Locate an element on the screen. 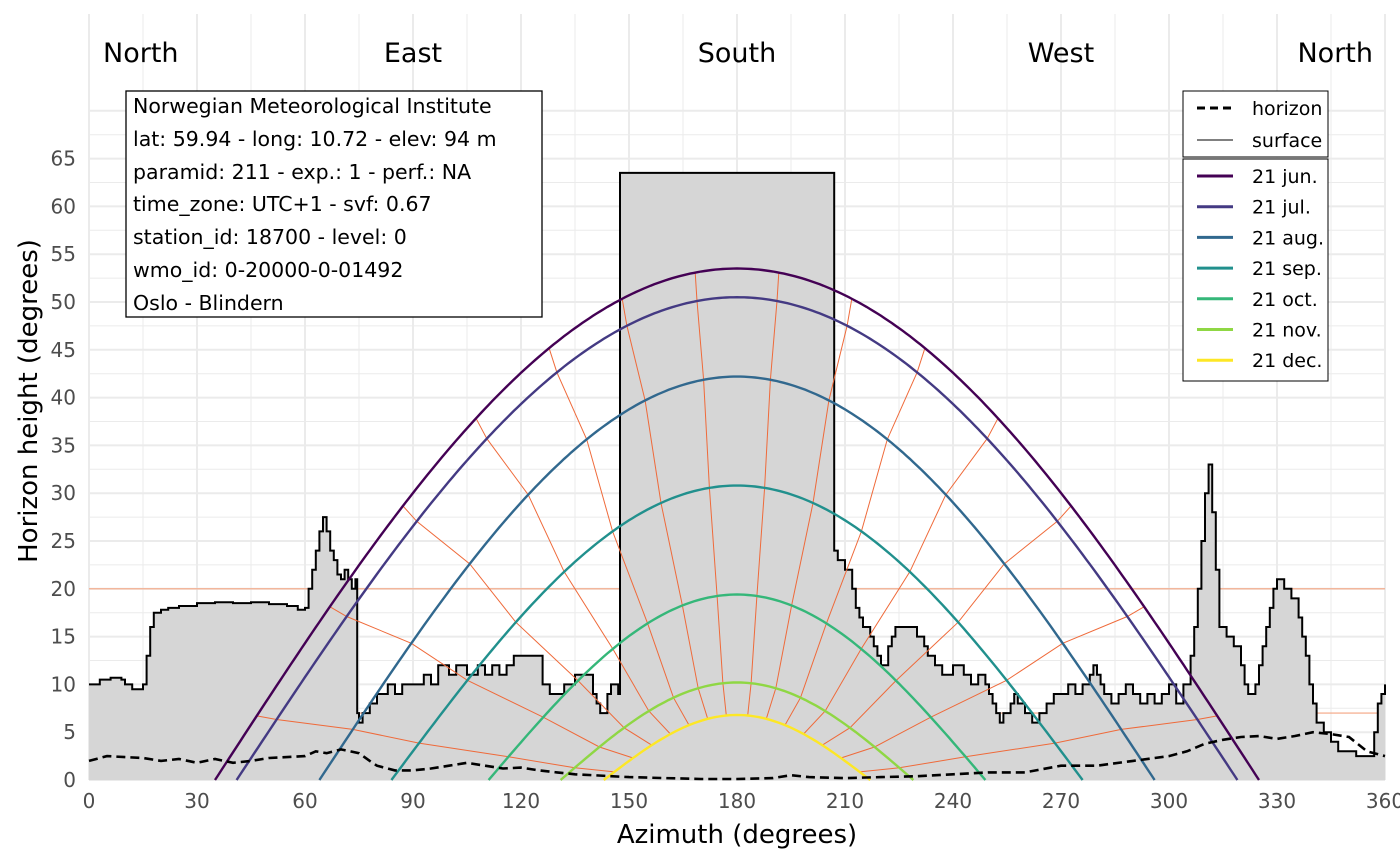  compass-labels: North East South West North is located at coordinates (738, 53).